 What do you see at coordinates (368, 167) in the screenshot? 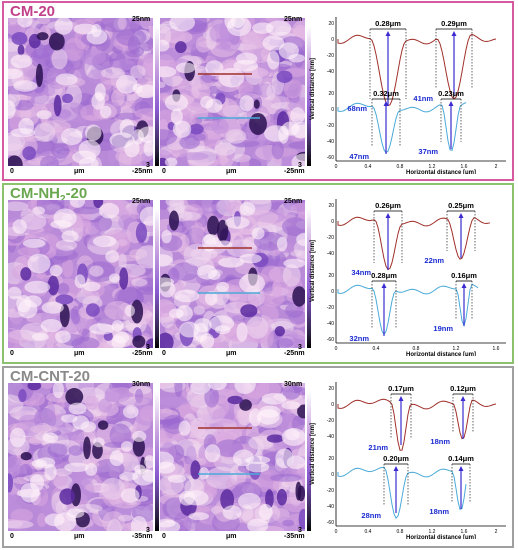
I see `x-tick-label: 0.4` at bounding box center [368, 167].